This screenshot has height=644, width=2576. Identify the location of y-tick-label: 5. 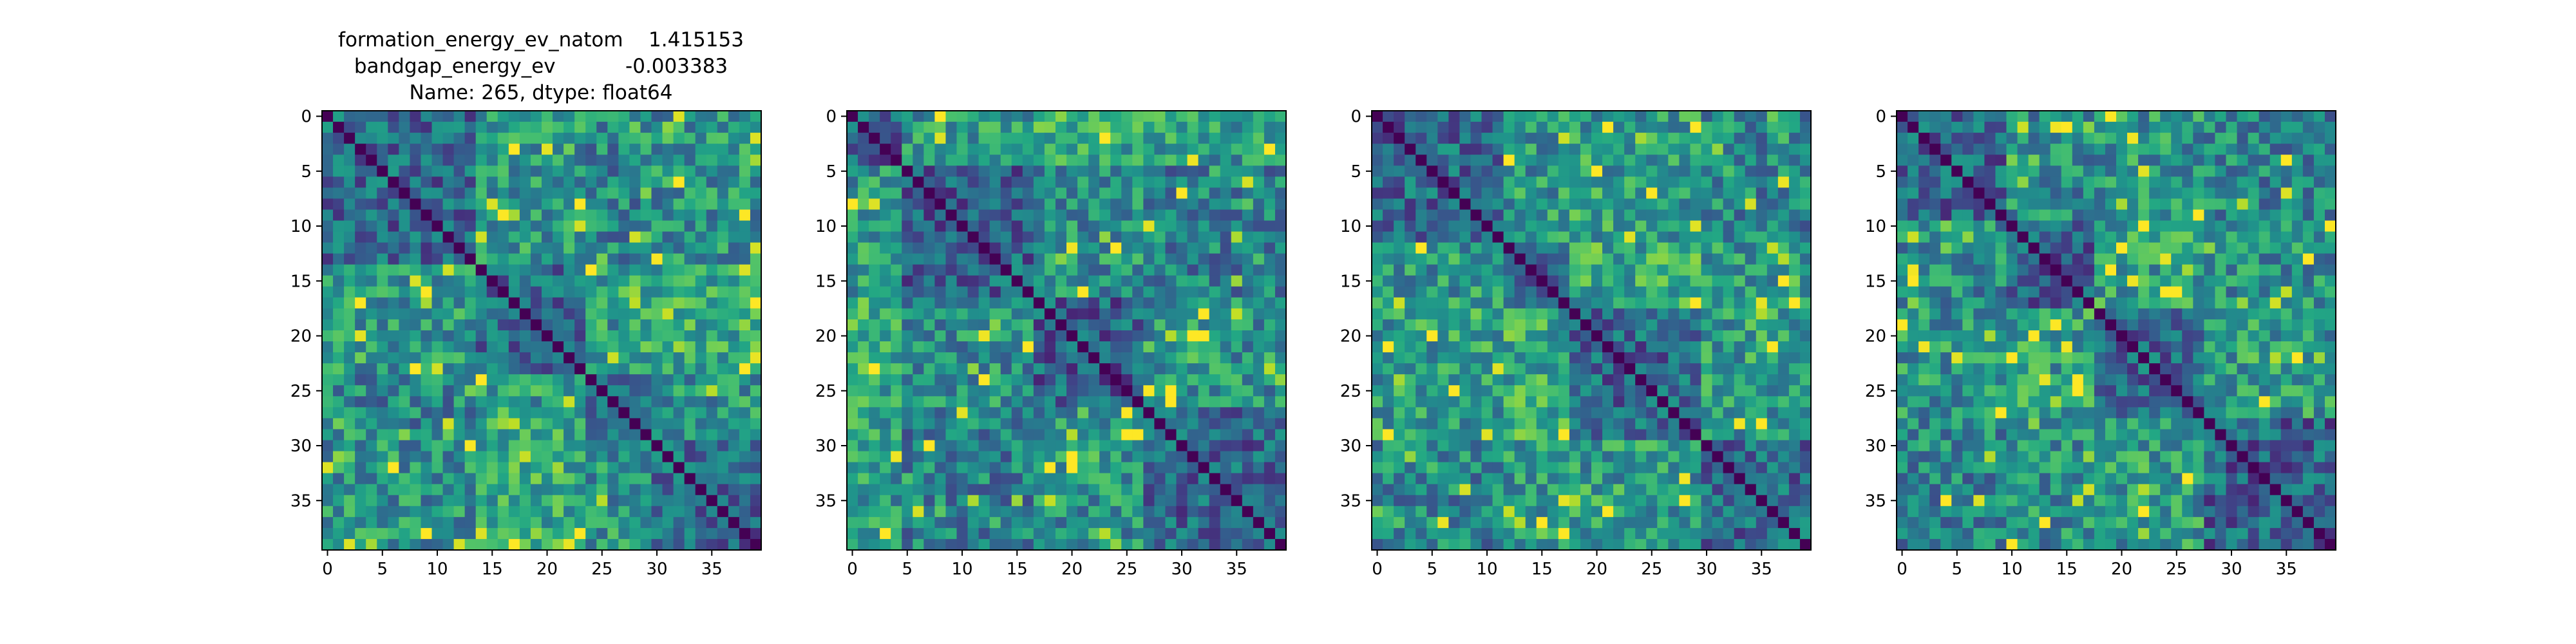
(306, 172).